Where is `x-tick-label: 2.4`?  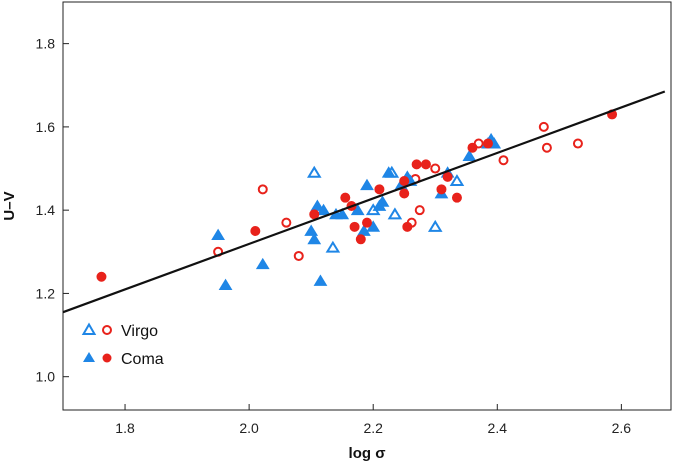 x-tick-label: 2.4 is located at coordinates (498, 428).